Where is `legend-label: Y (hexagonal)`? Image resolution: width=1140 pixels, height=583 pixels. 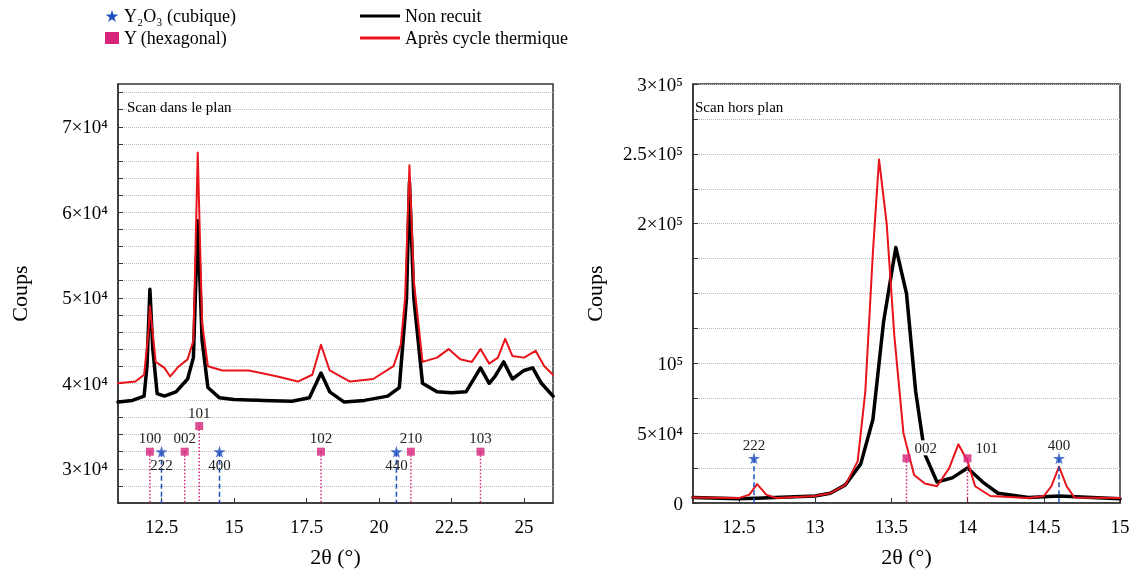
legend-label: Y (hexagonal) is located at coordinates (175, 38).